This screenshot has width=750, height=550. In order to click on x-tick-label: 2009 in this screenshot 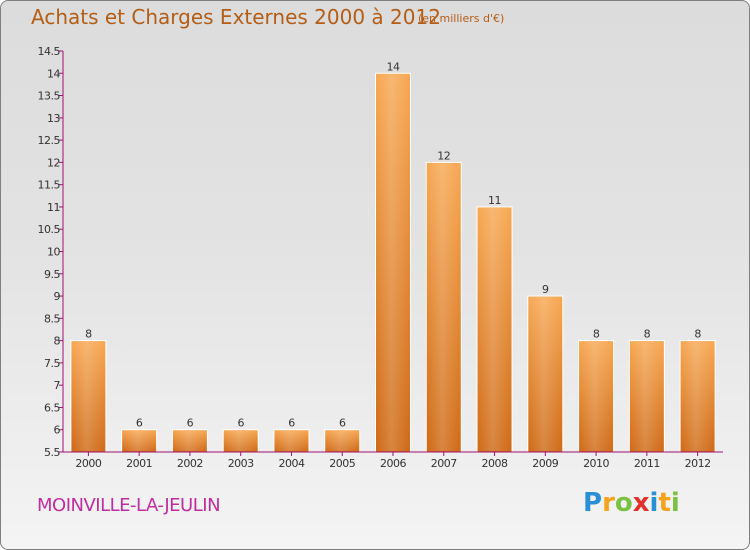, I will do `click(545, 463)`.